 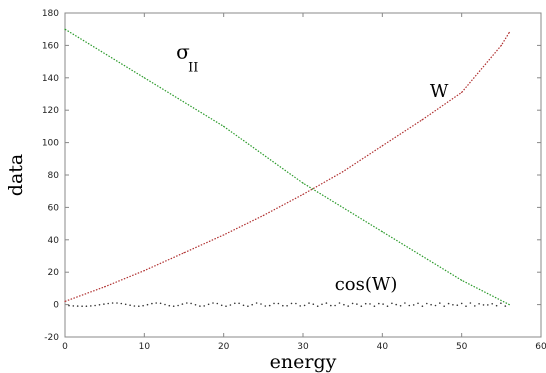 I want to click on y-tick-label: -20, so click(x=51, y=338).